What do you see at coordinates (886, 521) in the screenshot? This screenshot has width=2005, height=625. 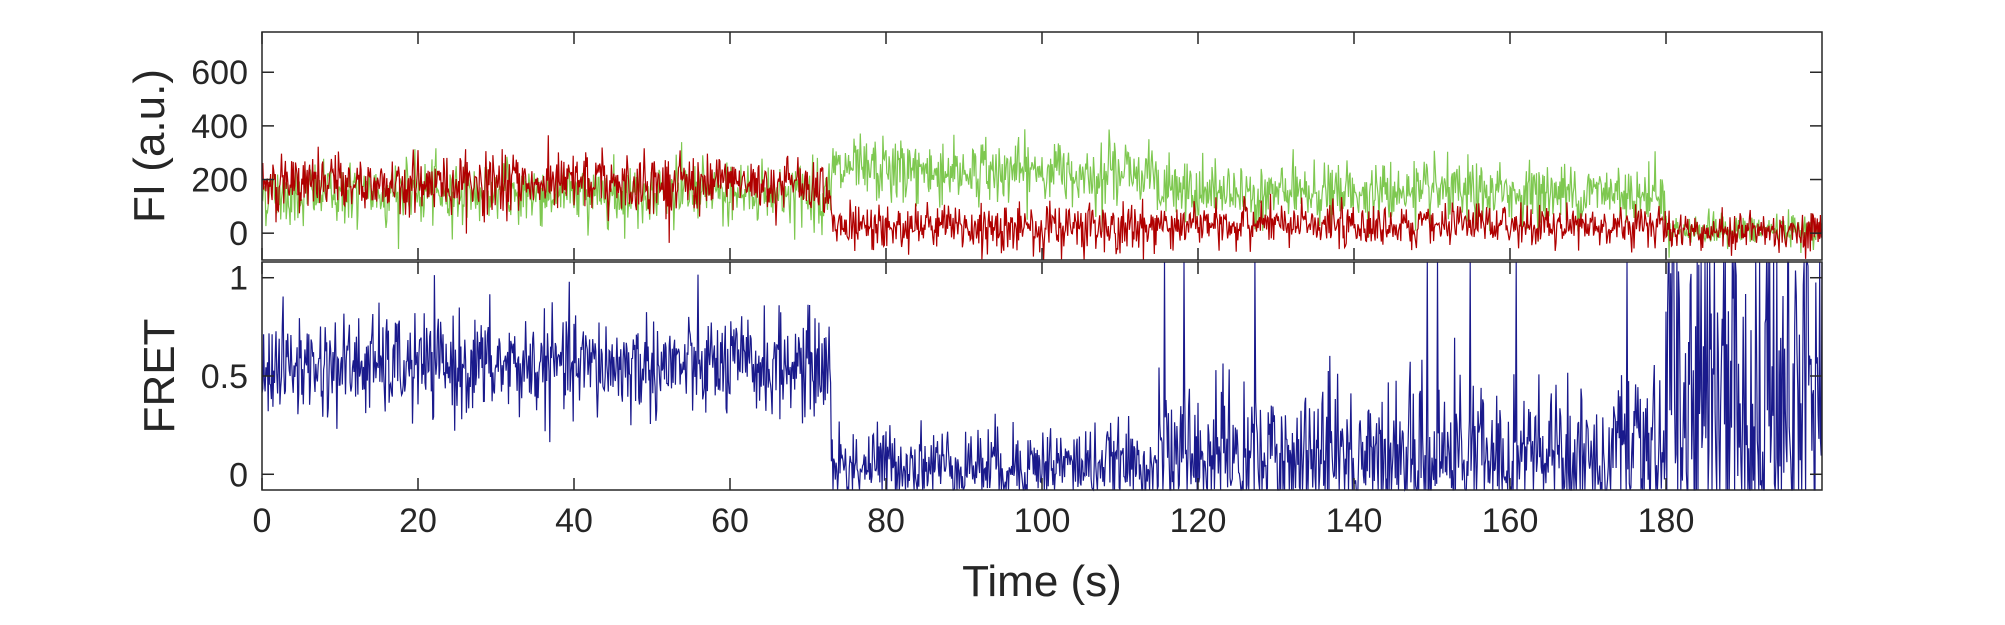 I see `x-tick-label: 80` at bounding box center [886, 521].